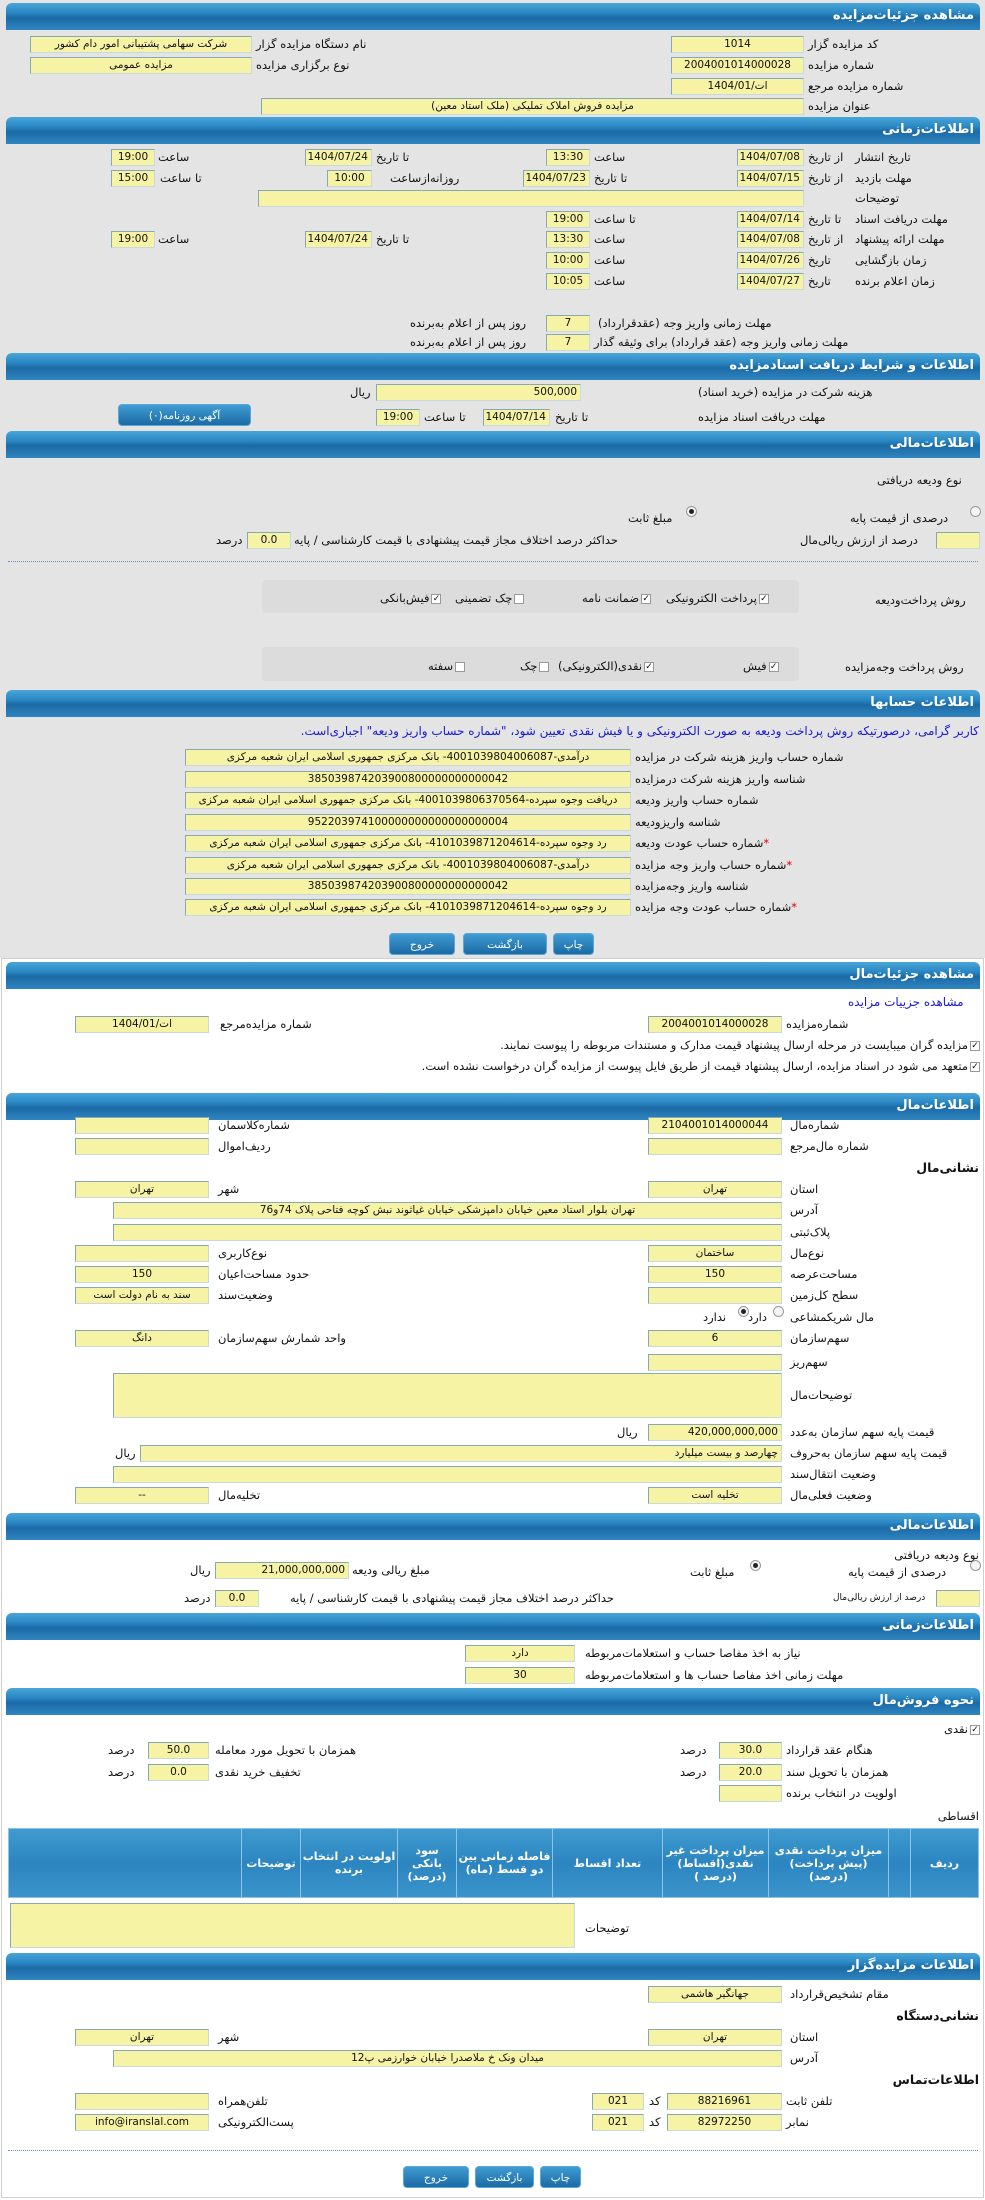 The image size is (985, 2200). I want to click on asset-description-textarea, so click(447, 1395).